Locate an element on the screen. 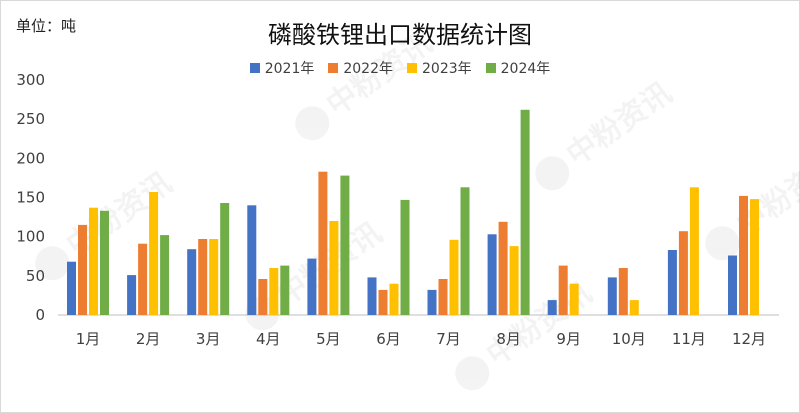 The width and height of the screenshot is (800, 413). chart-title: 磷酸铁锂出口数据统计图 is located at coordinates (400, 35).